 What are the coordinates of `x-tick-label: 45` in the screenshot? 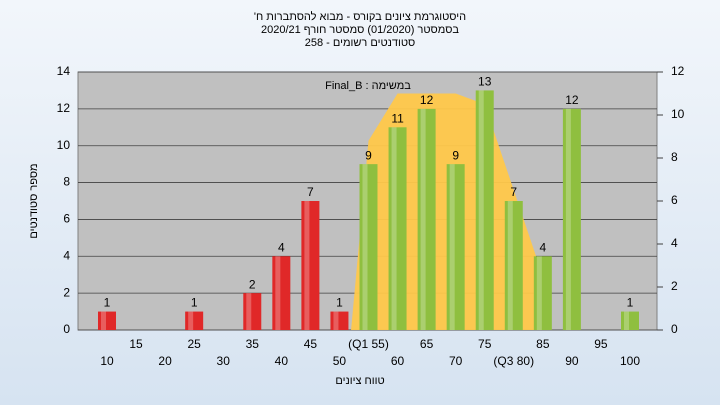 It's located at (311, 344).